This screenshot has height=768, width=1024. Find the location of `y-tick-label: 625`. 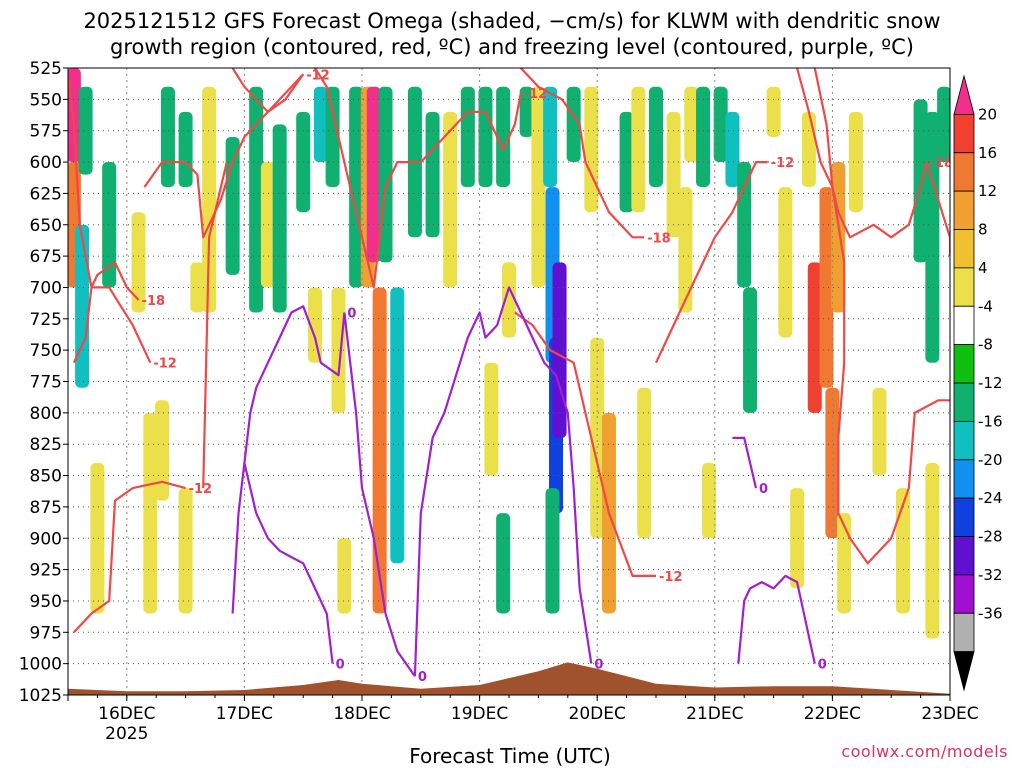

y-tick-label: 625 is located at coordinates (46, 194).